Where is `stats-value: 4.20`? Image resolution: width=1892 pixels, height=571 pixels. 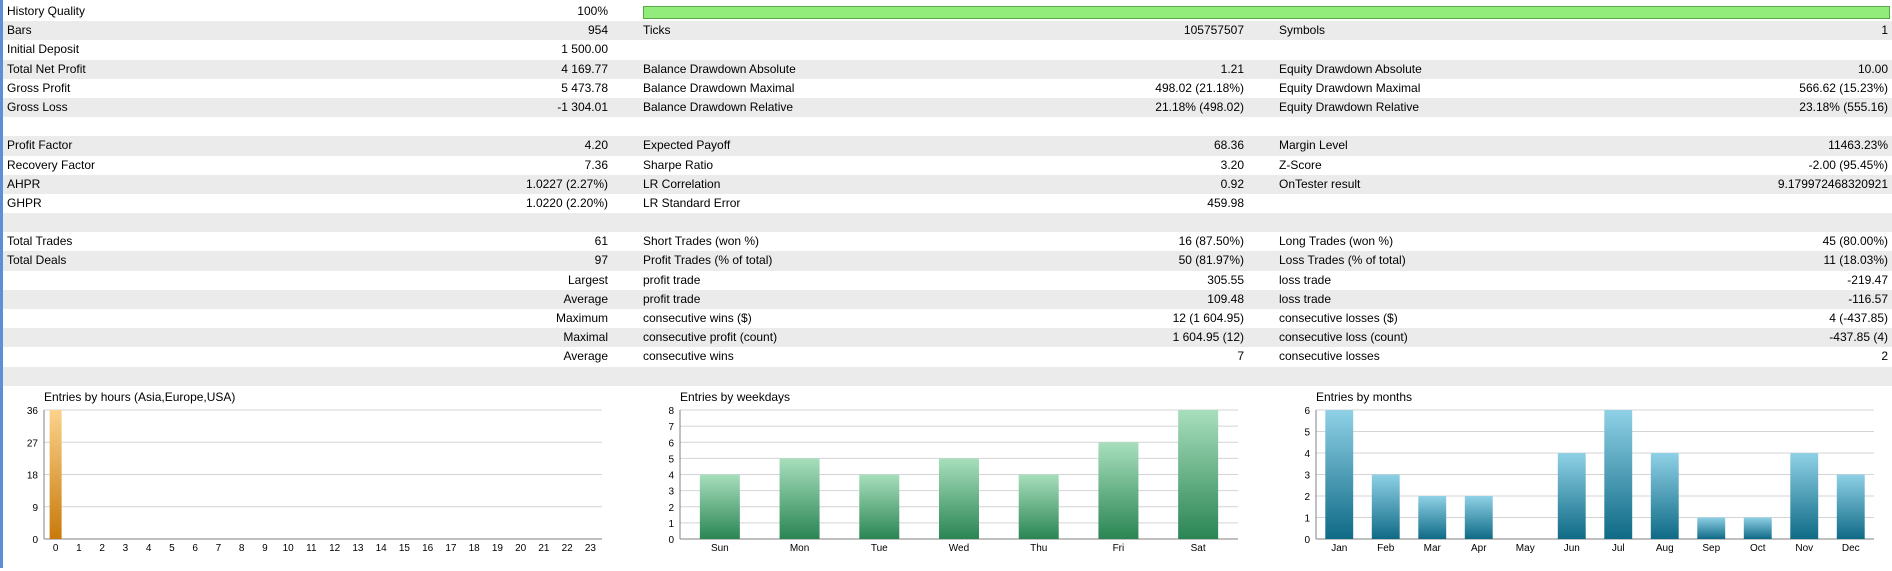 stats-value: 4.20 is located at coordinates (596, 145).